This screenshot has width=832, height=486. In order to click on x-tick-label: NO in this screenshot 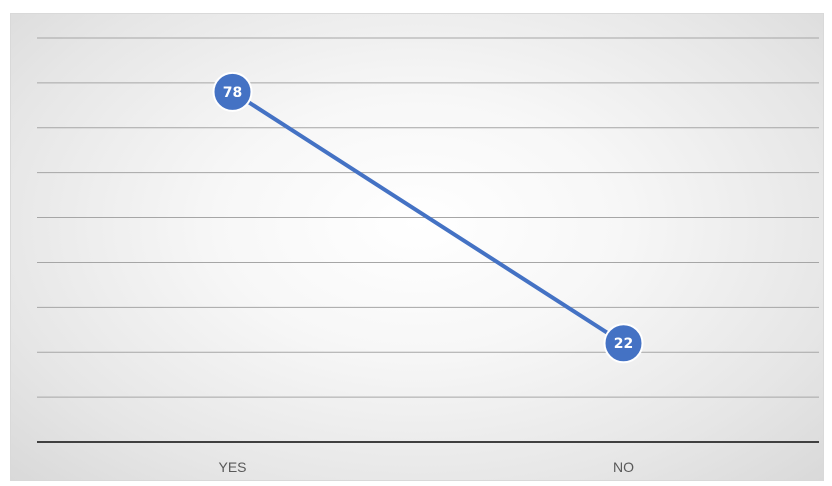, I will do `click(623, 467)`.